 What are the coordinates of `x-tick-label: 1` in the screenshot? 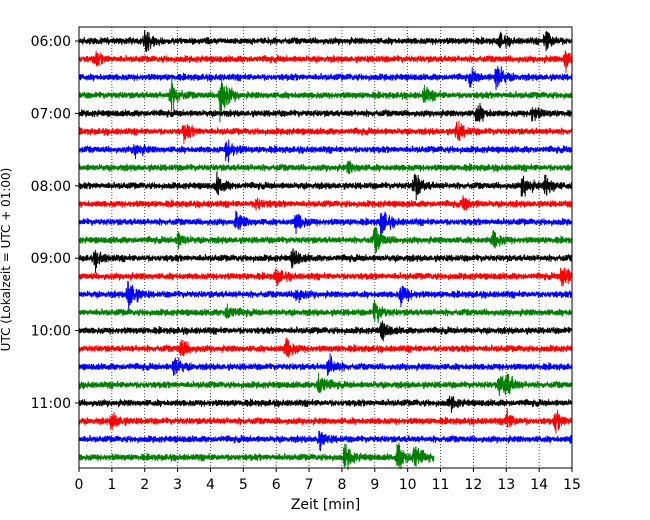 It's located at (111, 485).